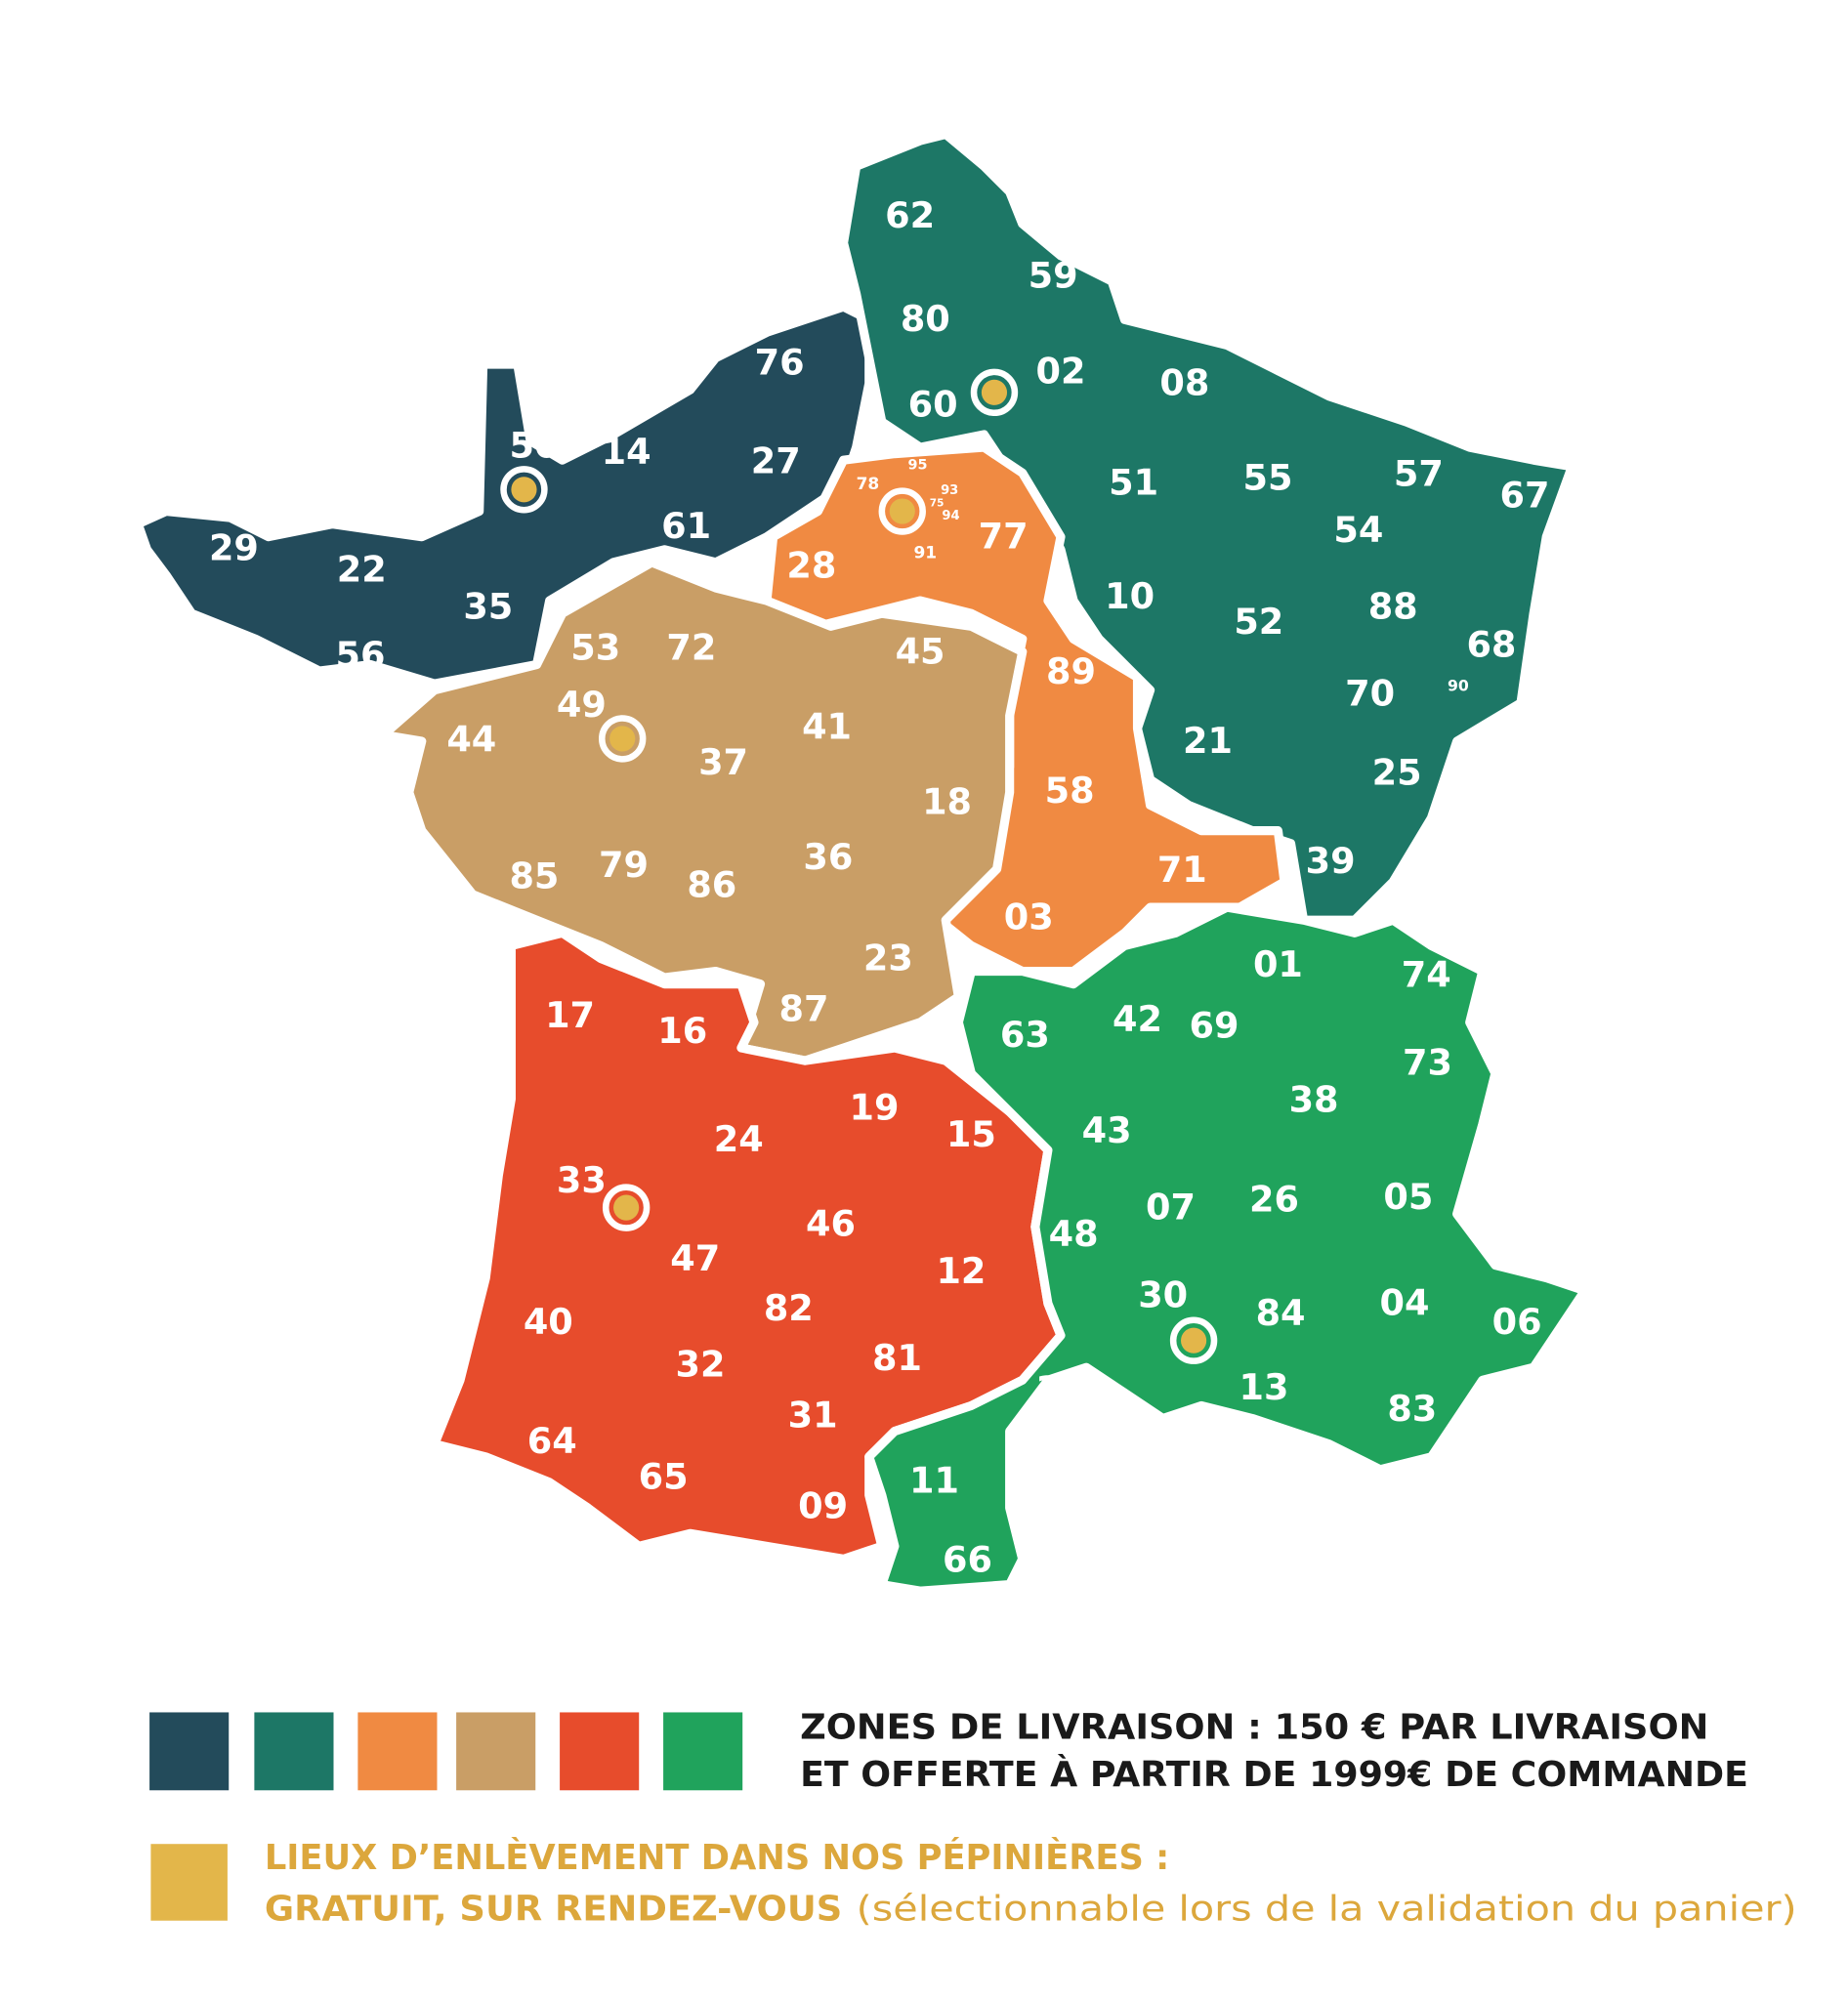 The height and width of the screenshot is (2000, 1848). What do you see at coordinates (947, 802) in the screenshot?
I see `department-label: 18` at bounding box center [947, 802].